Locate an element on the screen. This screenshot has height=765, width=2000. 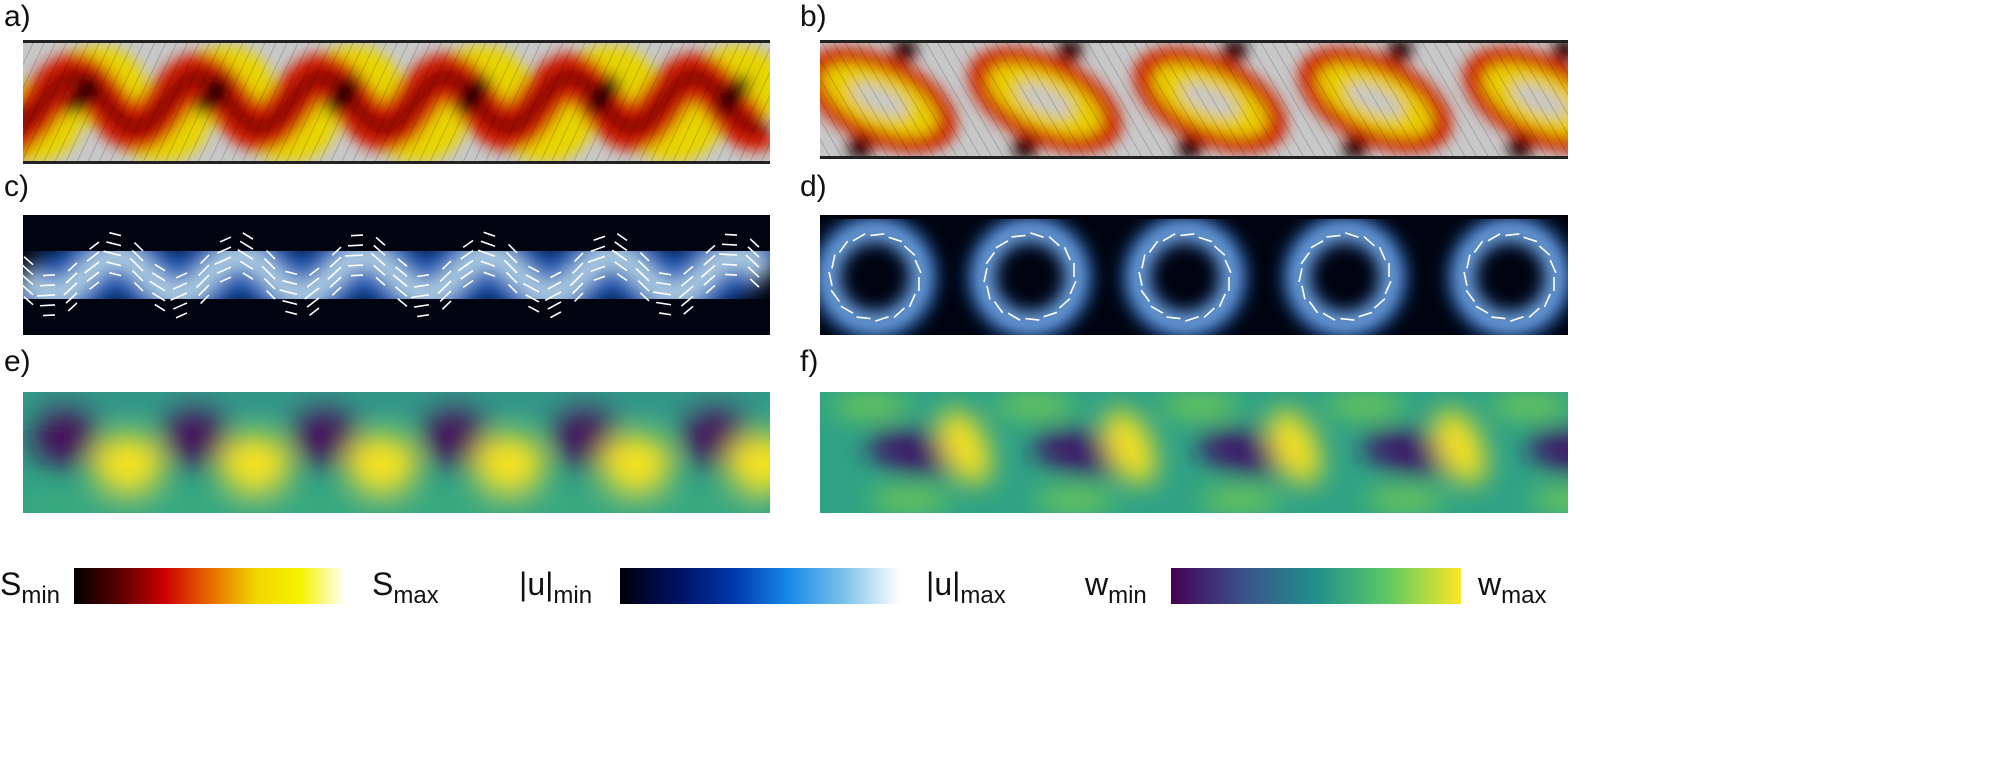
panel-d-label: d) is located at coordinates (813, 186).